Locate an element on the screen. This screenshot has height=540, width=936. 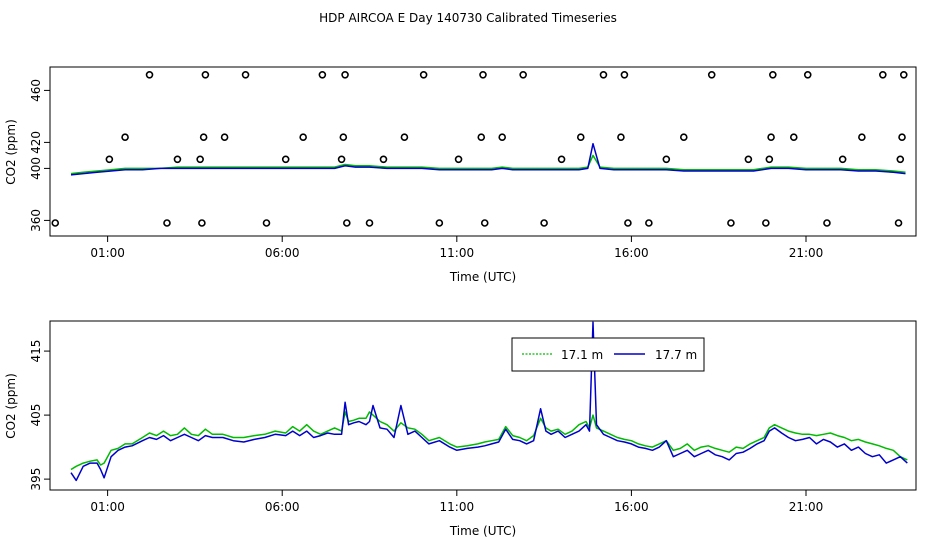
bottom-y-tick-label-0: 395 is located at coordinates (36, 479).